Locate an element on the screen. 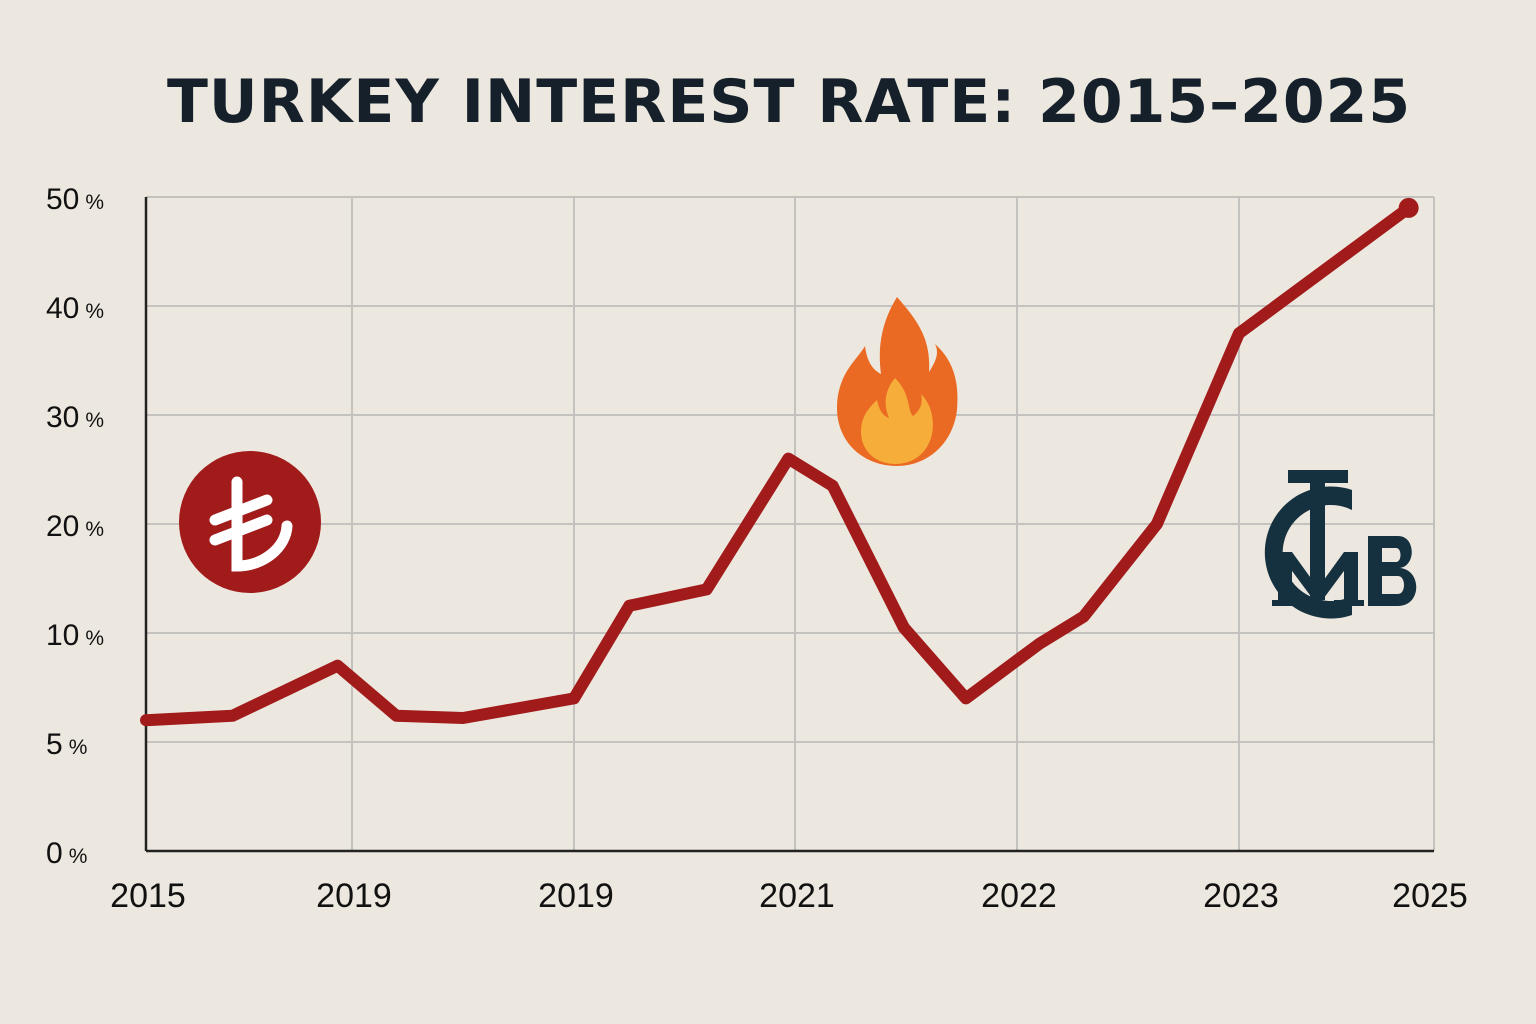 The image size is (1536, 1024). x-tick-labels: 2015 2019 2019 2021 2022 2023 2025 is located at coordinates (789, 896).